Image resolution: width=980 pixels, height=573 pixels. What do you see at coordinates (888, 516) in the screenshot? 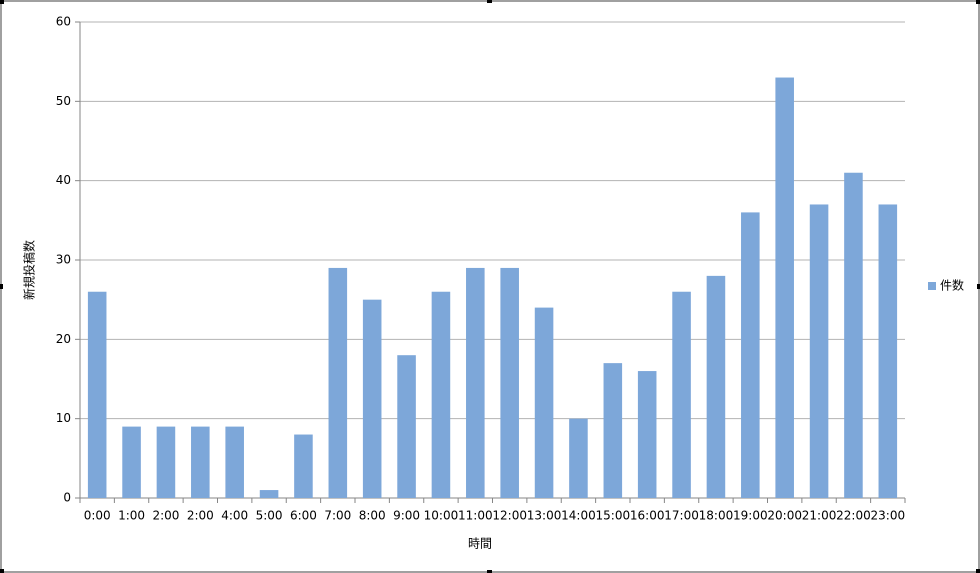
I see `x-tick-label: 23:00` at bounding box center [888, 516].